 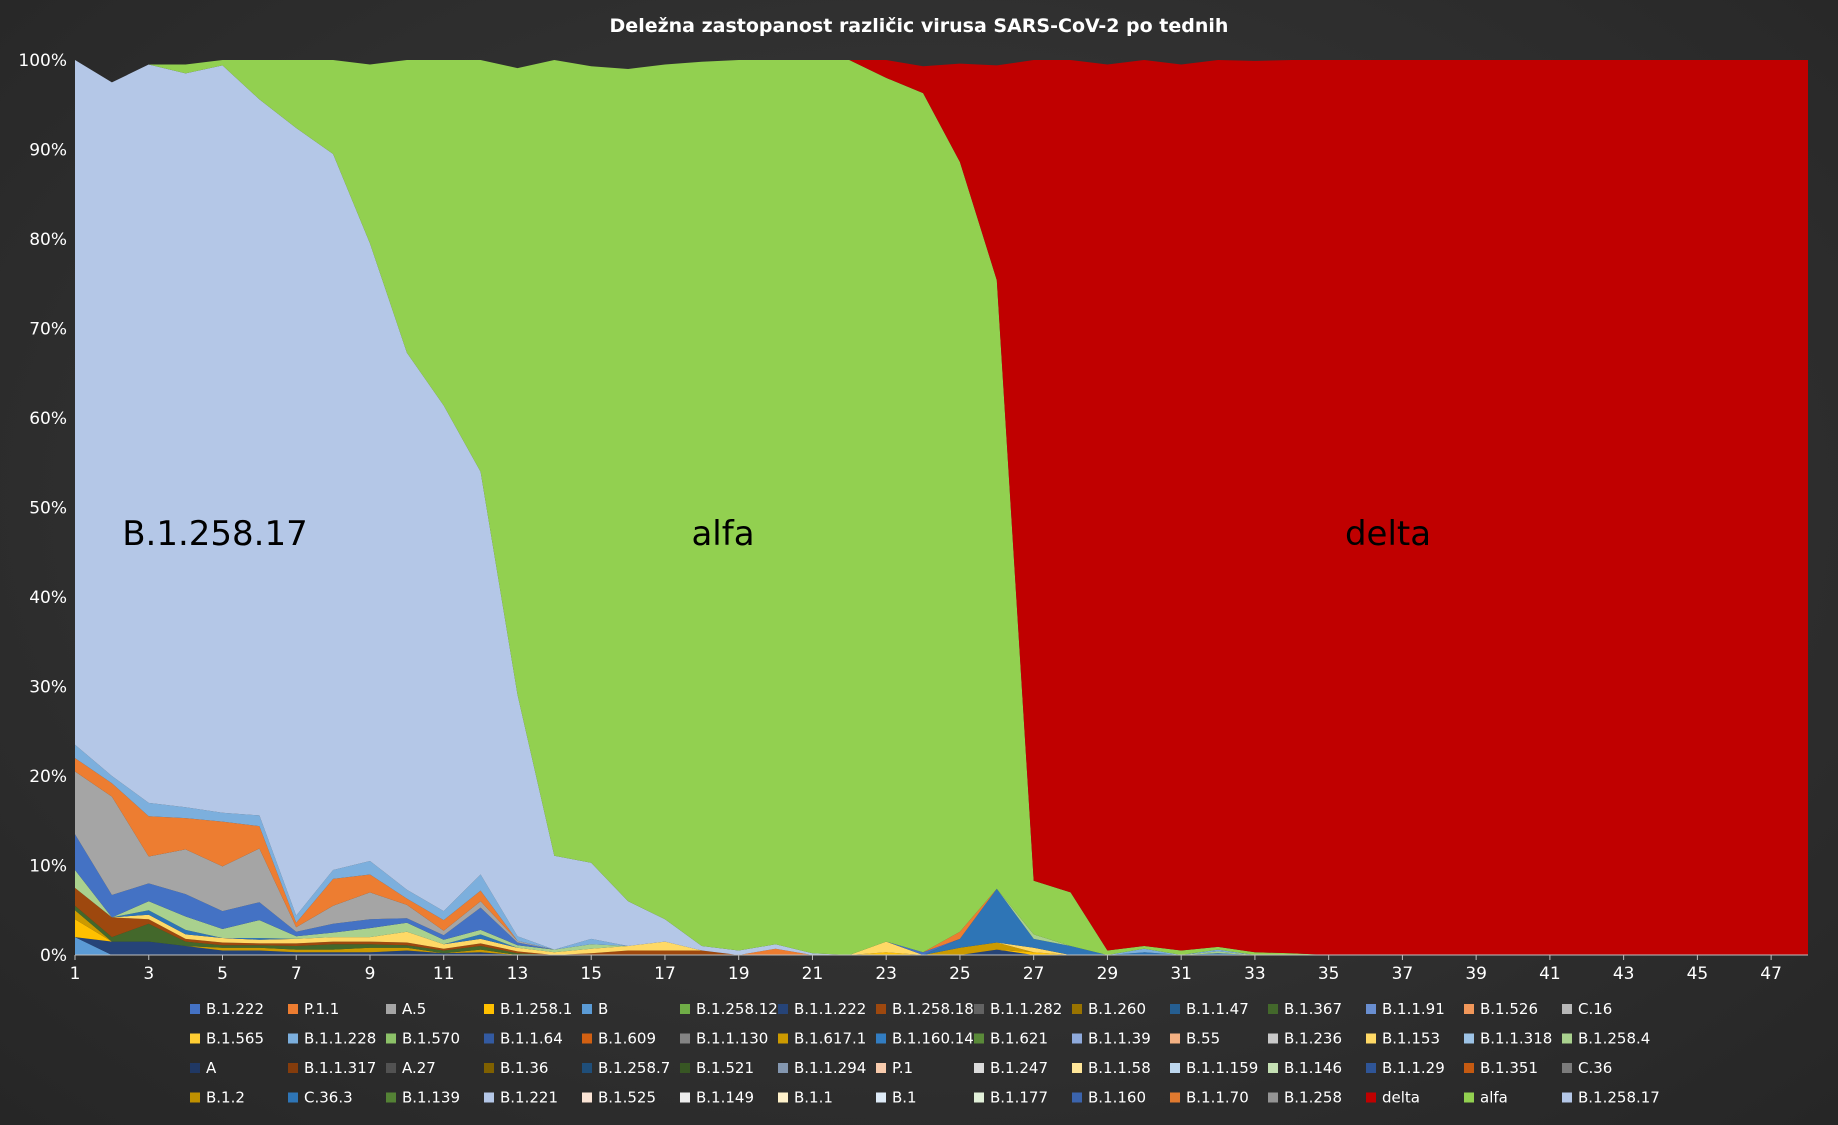 I want to click on legend-label: B.1.1.29, so click(x=1413, y=1068).